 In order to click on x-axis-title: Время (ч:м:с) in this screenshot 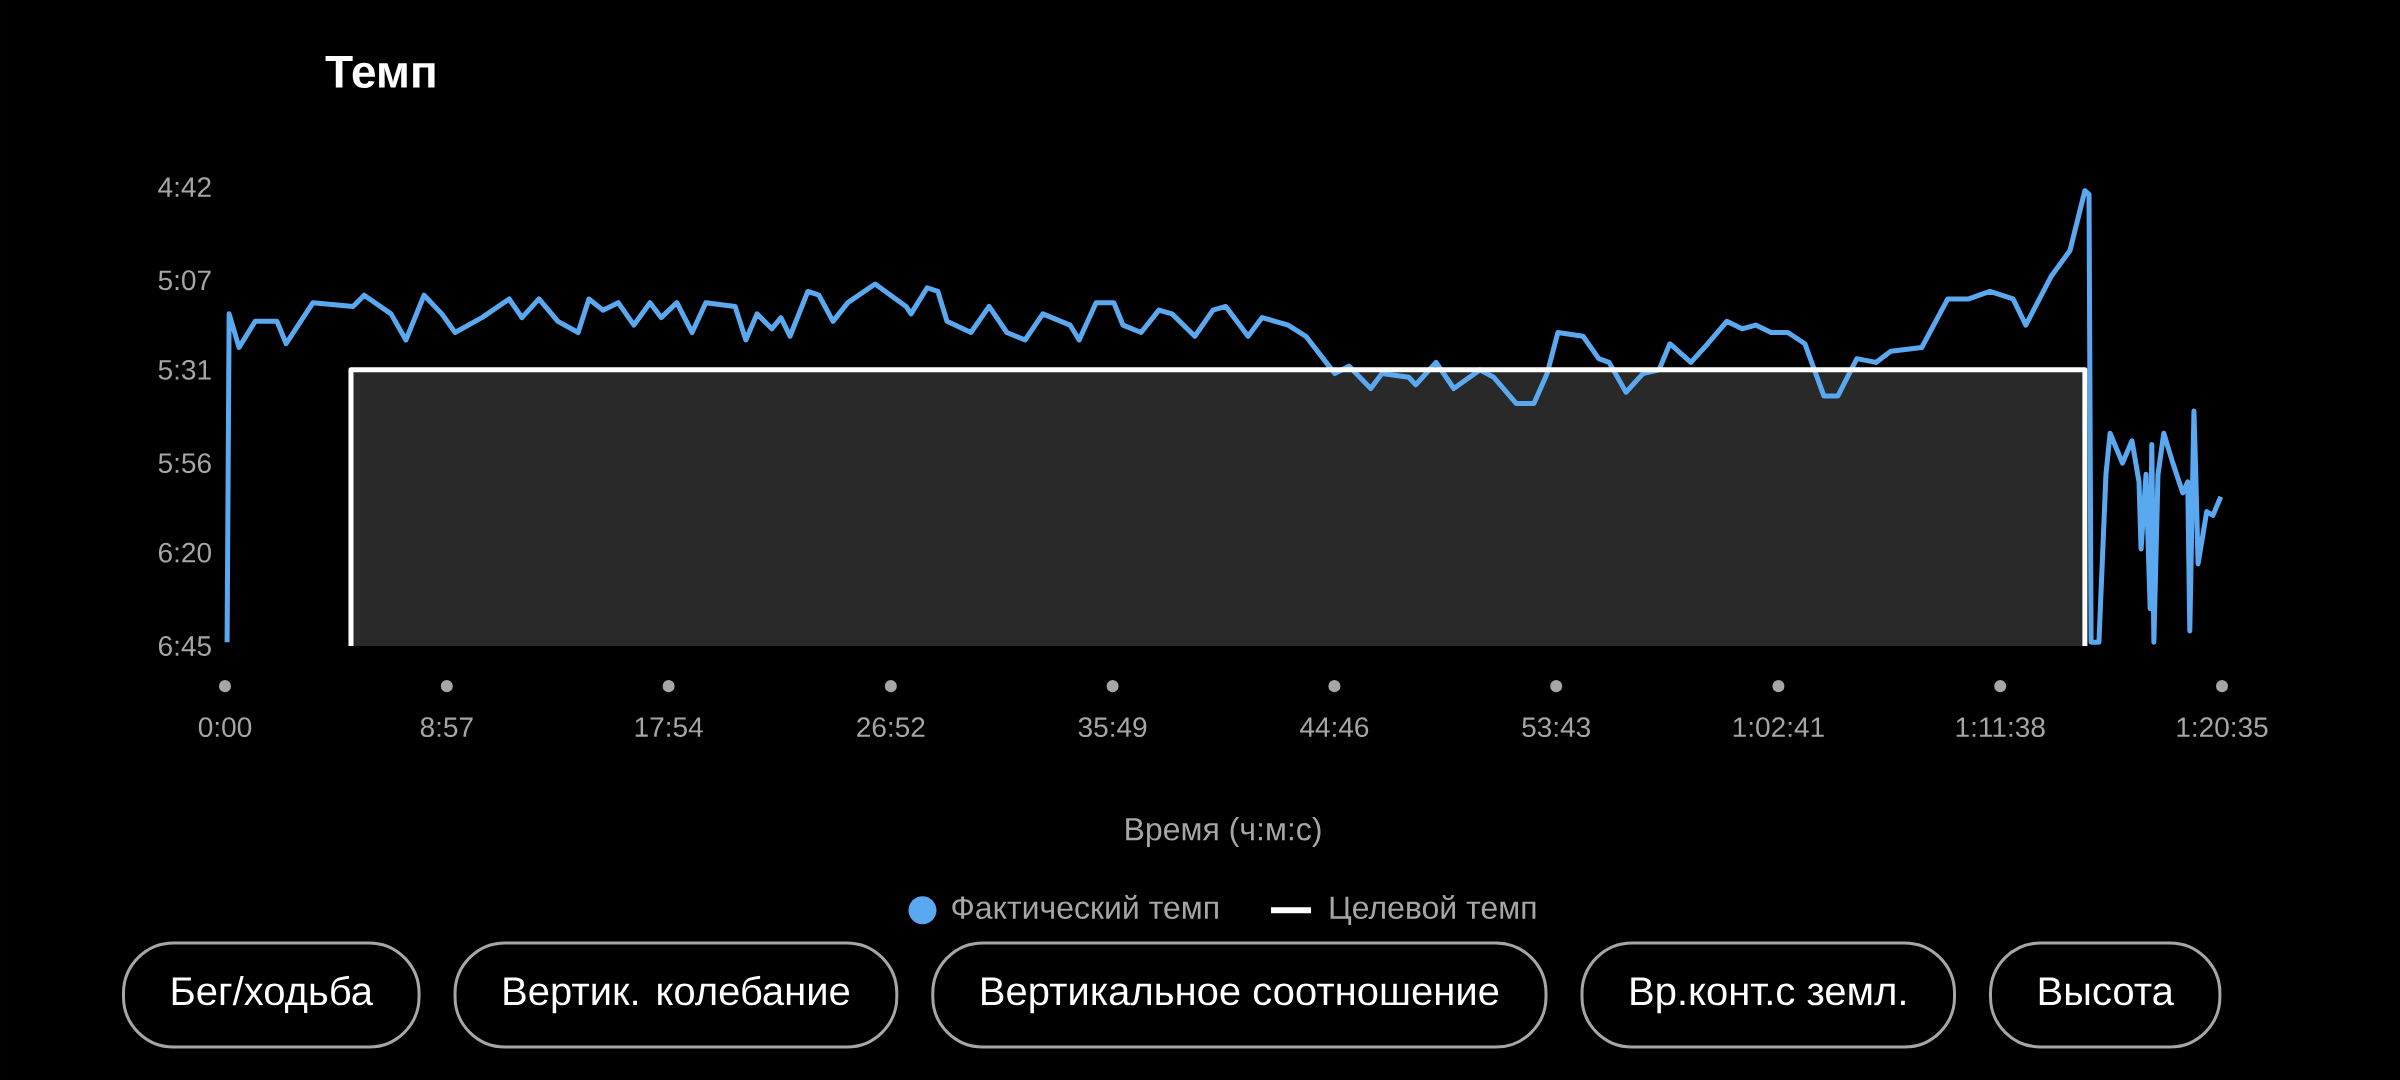, I will do `click(1223, 832)`.